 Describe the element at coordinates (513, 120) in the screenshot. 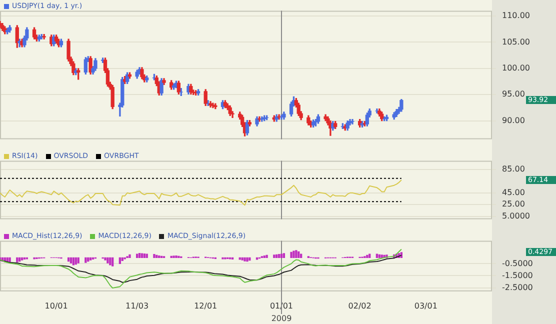

I see `y-tick-label: 90.00` at that location.